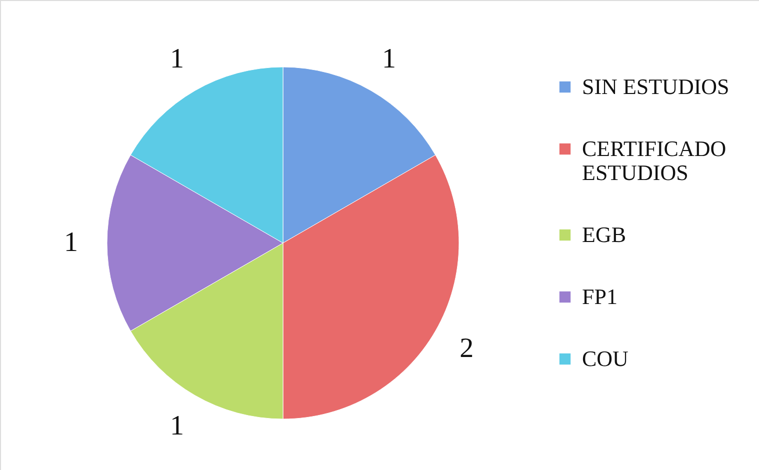 This screenshot has width=759, height=470. What do you see at coordinates (654, 160) in the screenshot?
I see `legend-label: CERTIFICADO ESTUDIOS` at bounding box center [654, 160].